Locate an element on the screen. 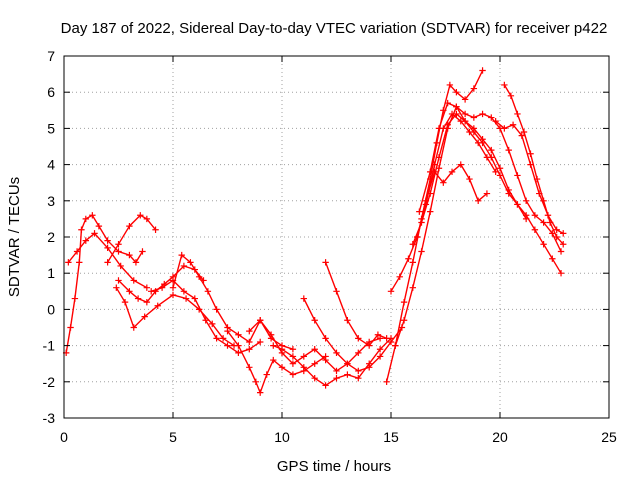 Image resolution: width=640 pixels, height=480 pixels. series-sat-r is located at coordinates (452, 201).